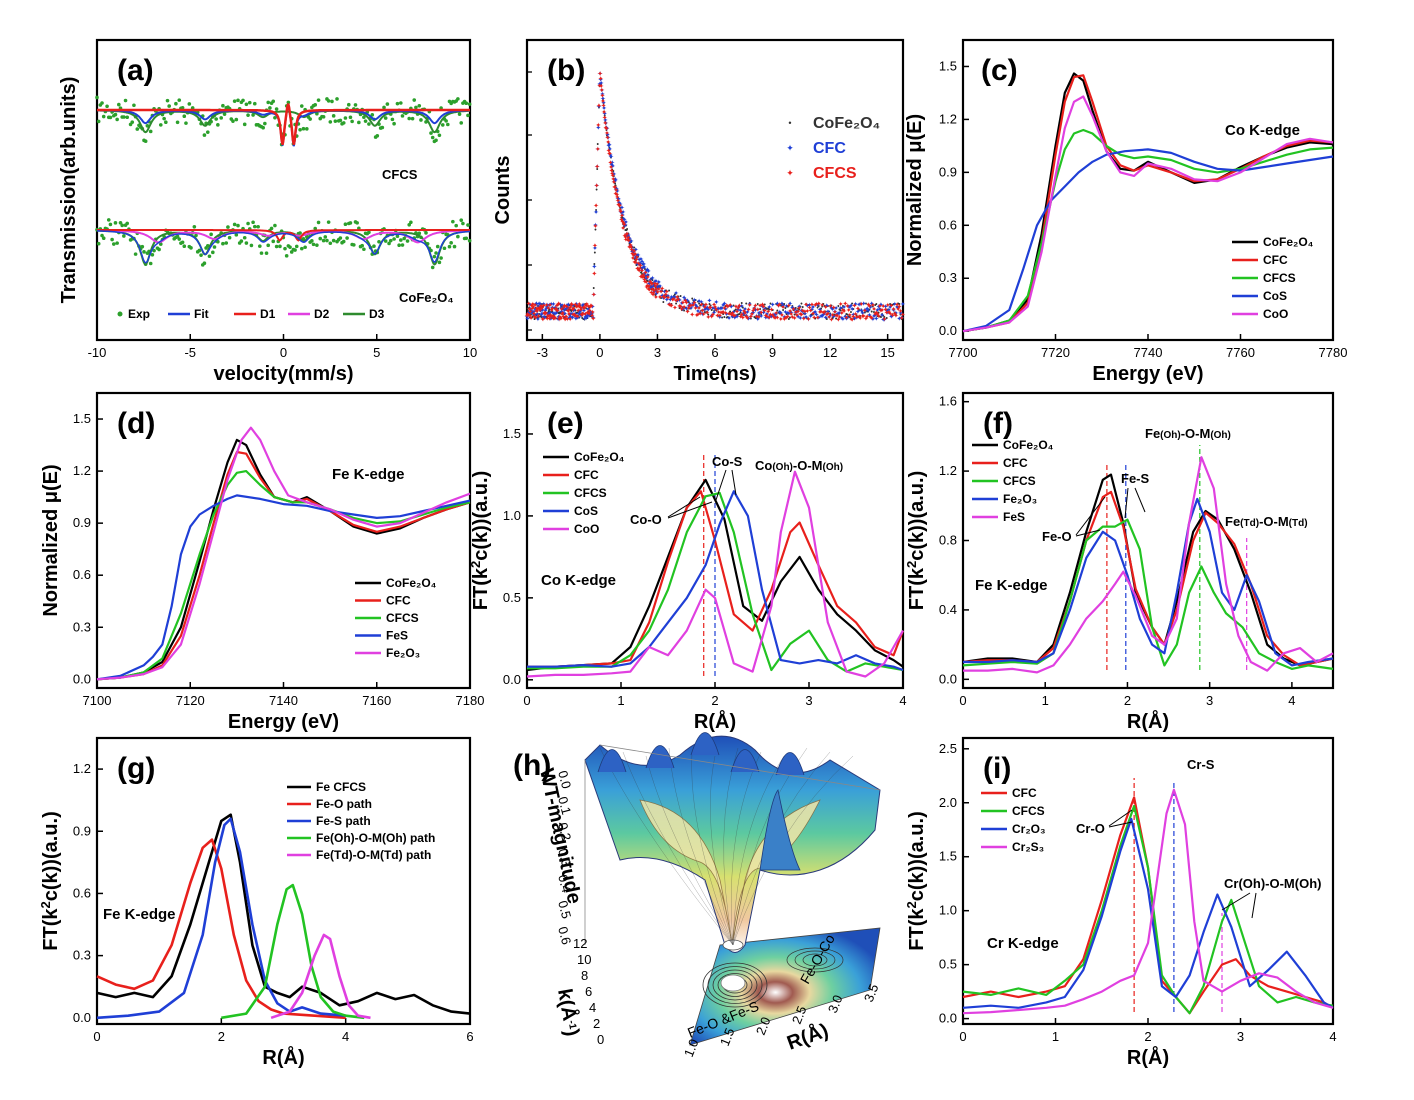 The image size is (1414, 1100). I want to click on legend-entry: Cr₂O₃, so click(1029, 829).